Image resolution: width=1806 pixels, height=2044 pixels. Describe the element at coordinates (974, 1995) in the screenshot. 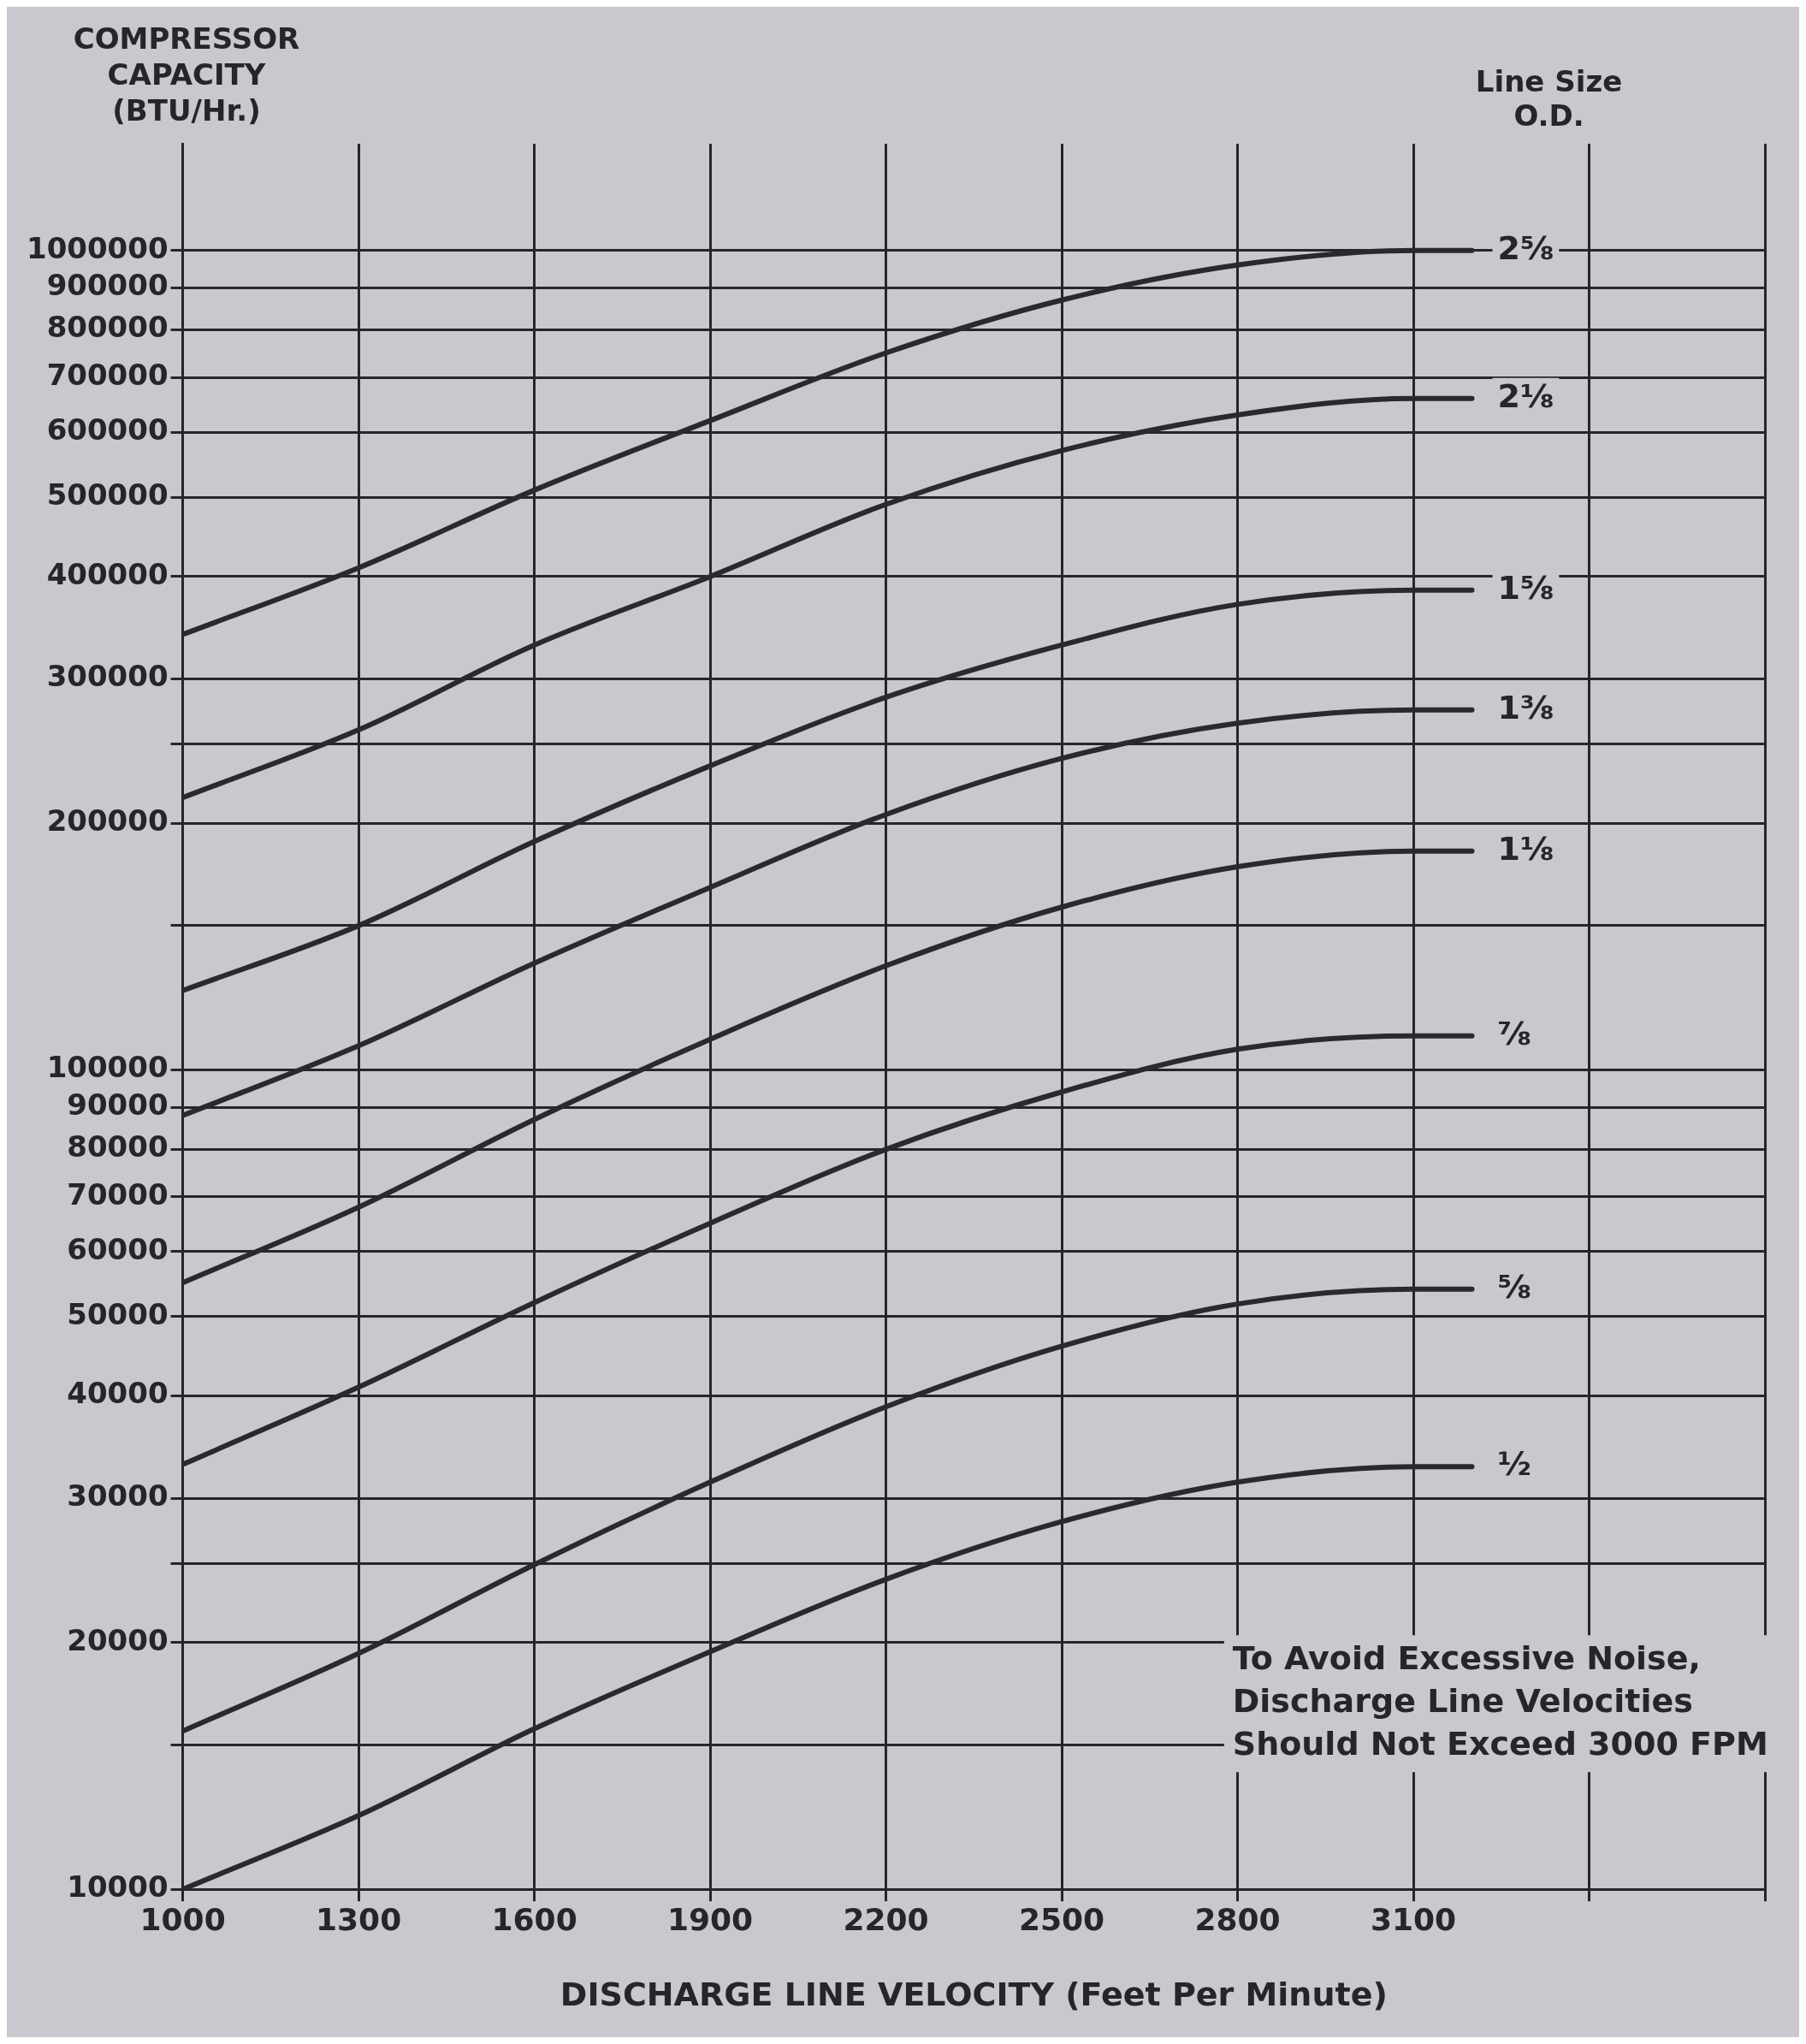

I see `x-axis-title: DISCHARGE LINE VELOCITY (Feet Per Minute)` at that location.